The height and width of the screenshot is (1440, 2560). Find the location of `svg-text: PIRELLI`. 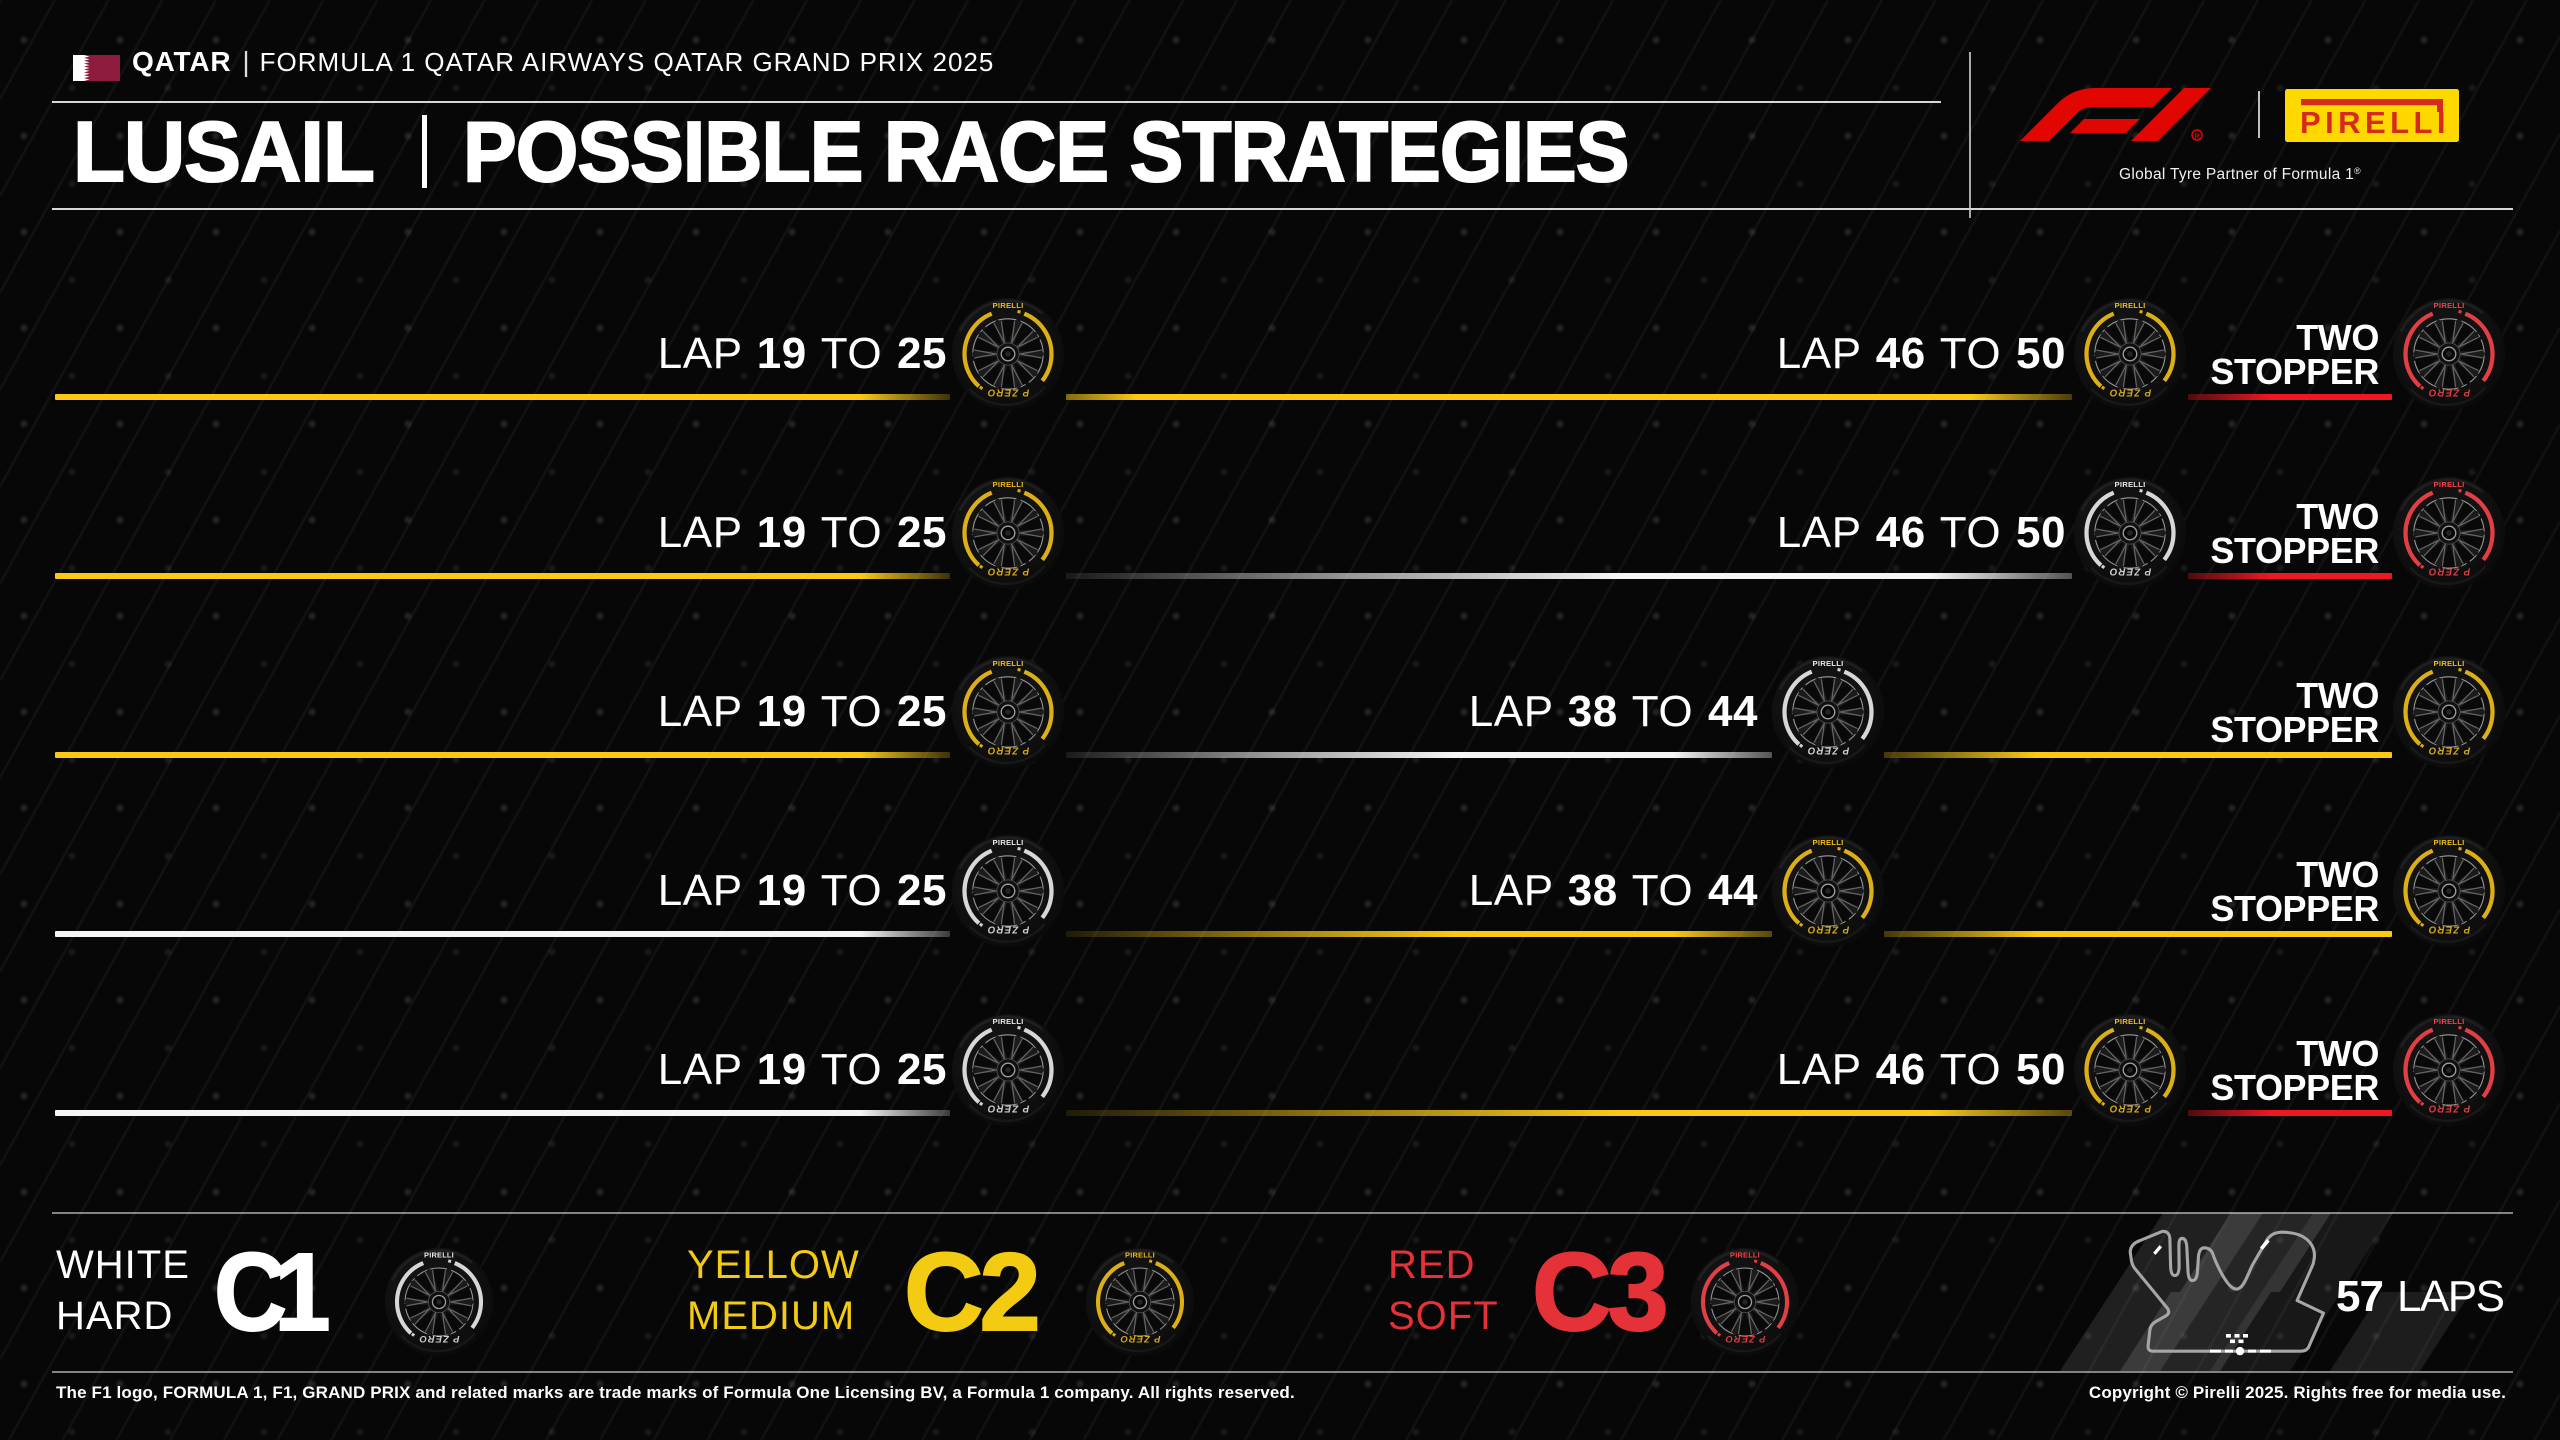

svg-text: PIRELLI is located at coordinates (2373, 122).